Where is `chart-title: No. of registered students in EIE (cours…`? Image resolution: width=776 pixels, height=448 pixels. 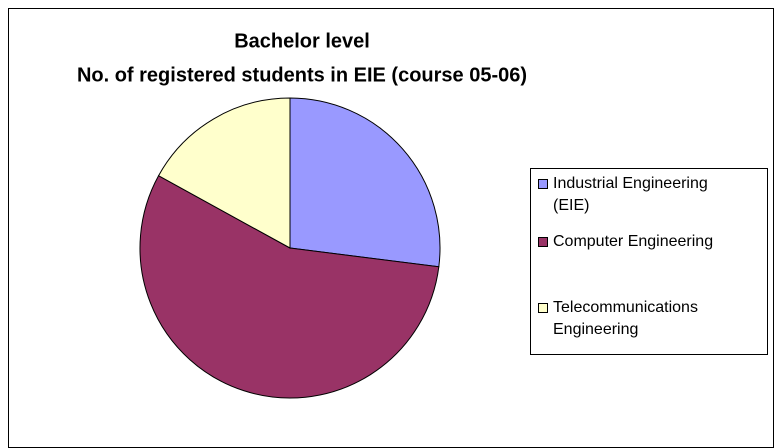
chart-title: No. of registered students in EIE (cours… is located at coordinates (302, 75).